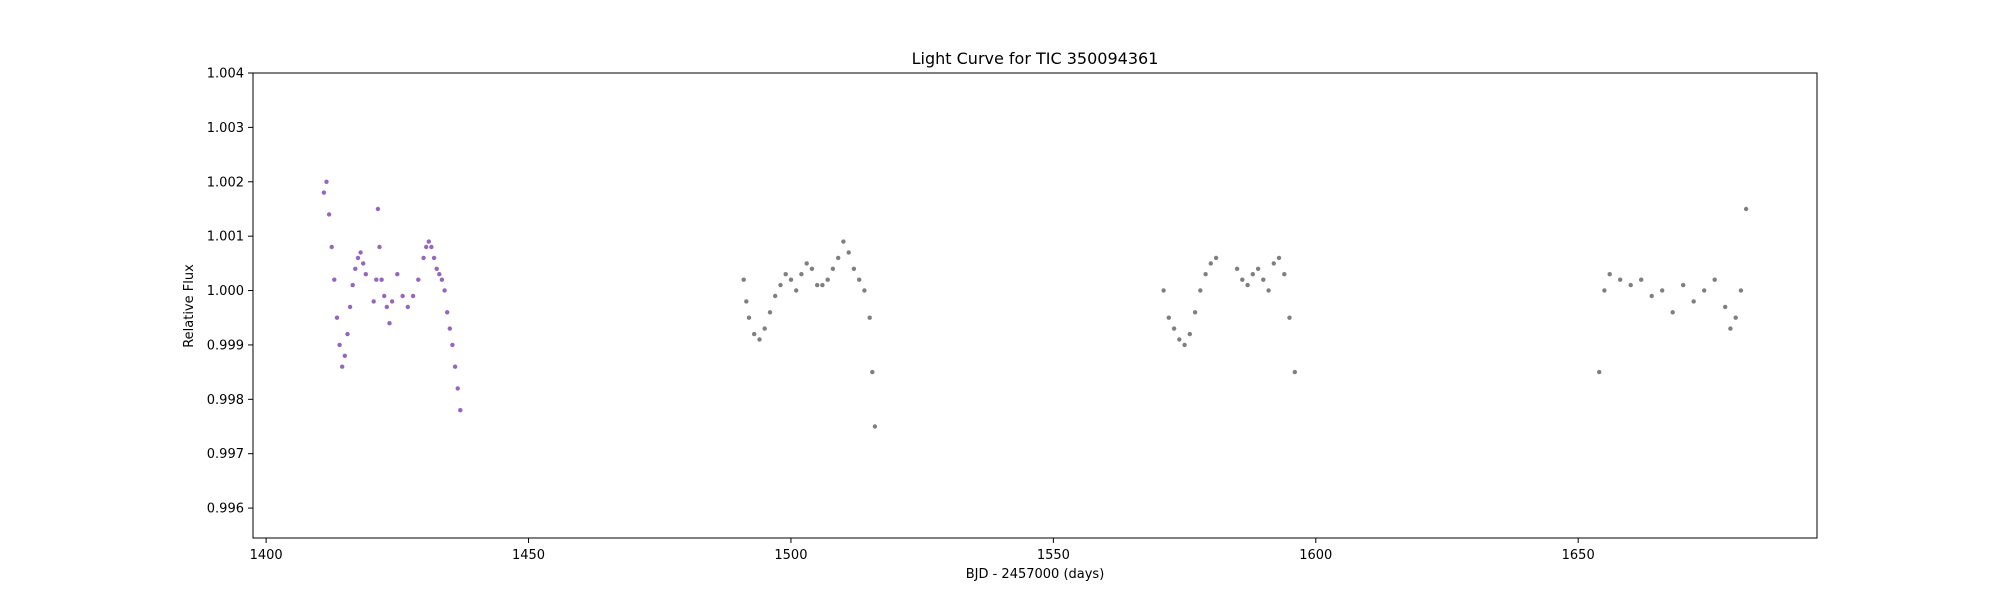 Image resolution: width=2000 pixels, height=600 pixels. What do you see at coordinates (528, 555) in the screenshot?
I see `x-tick-label: 1450` at bounding box center [528, 555].